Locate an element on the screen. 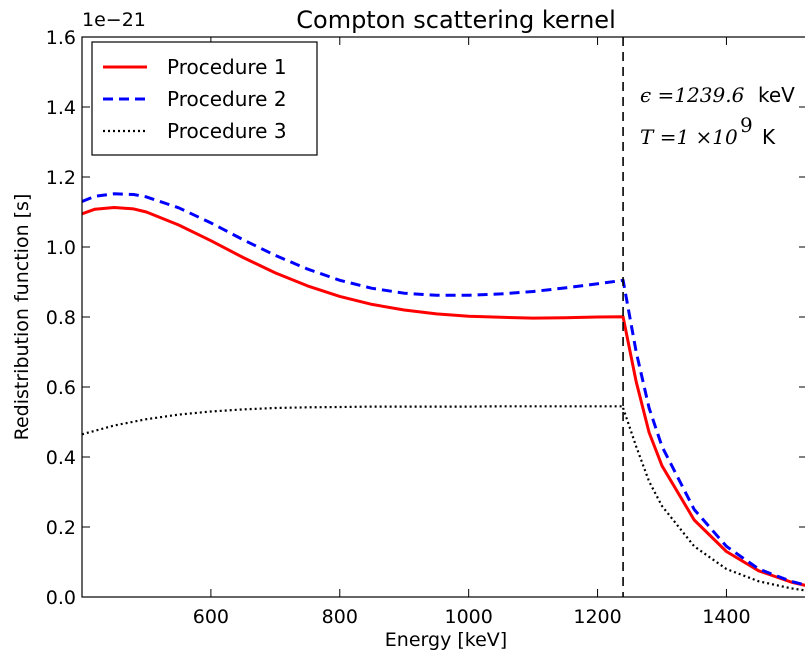 The height and width of the screenshot is (660, 805). legend: Procedure 1 Procedure 2 Procedure 3 is located at coordinates (204, 98).